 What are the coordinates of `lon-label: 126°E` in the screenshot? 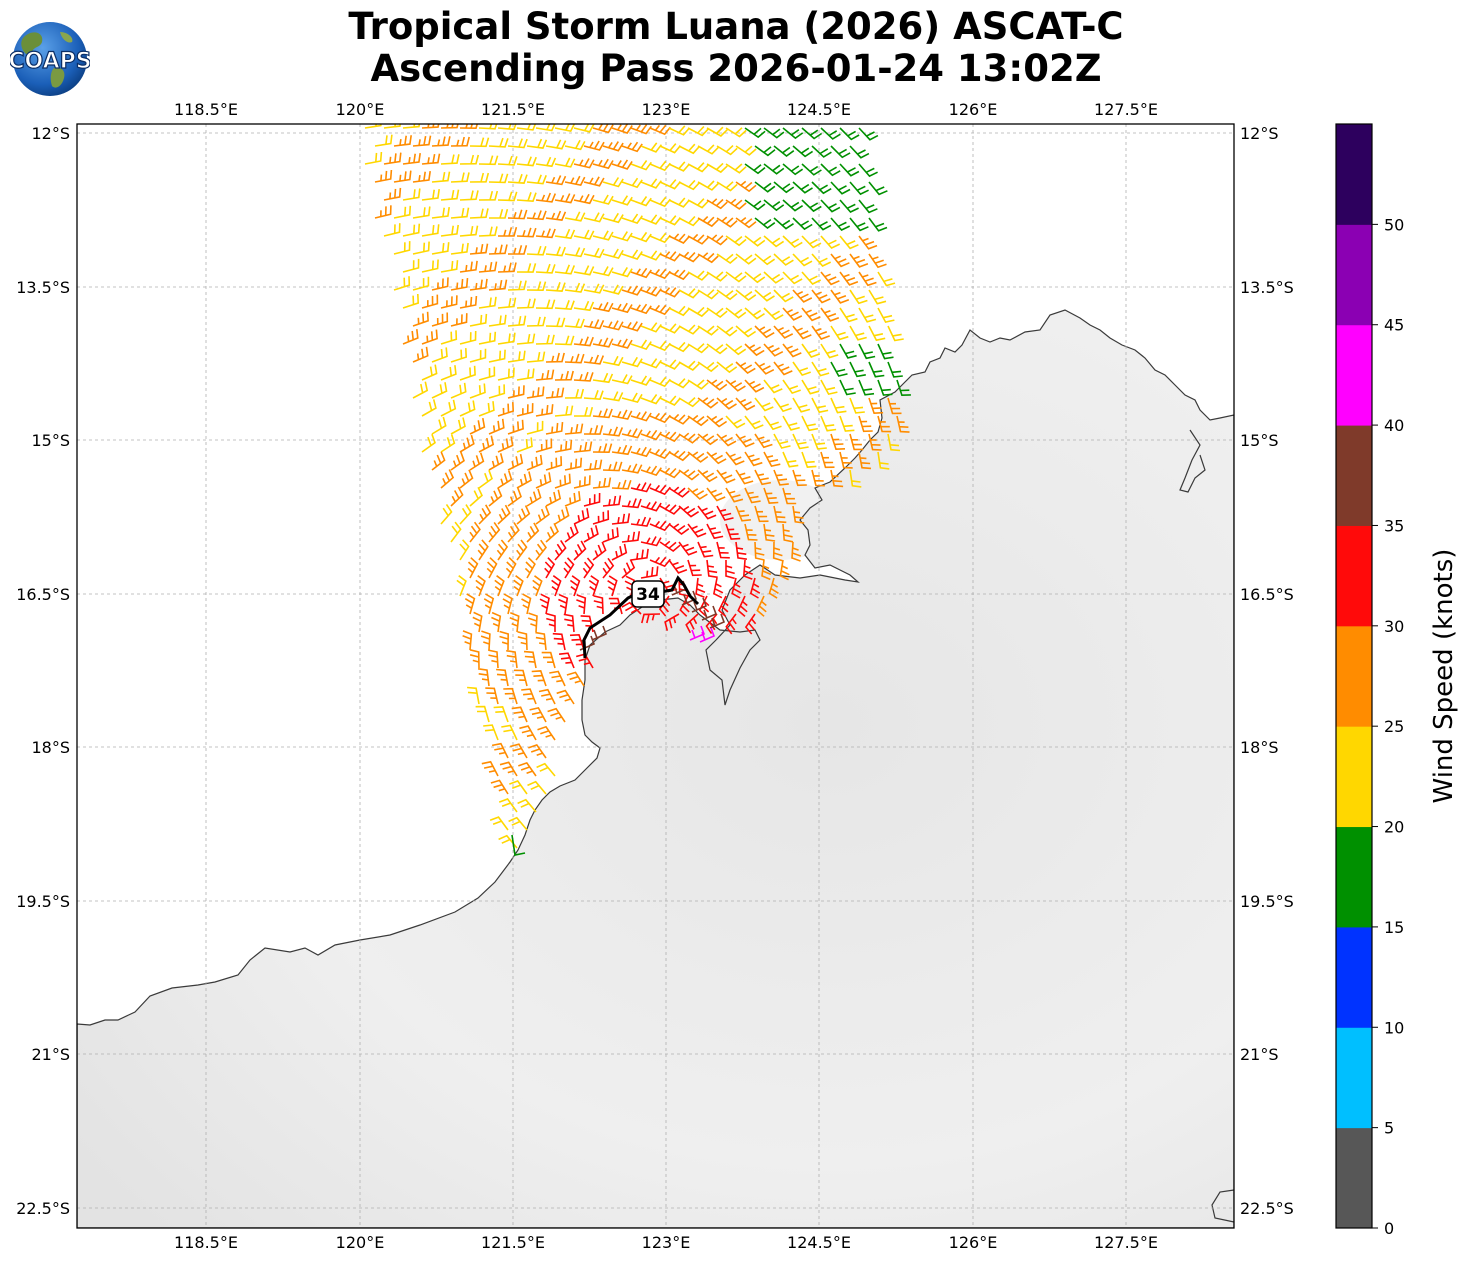 It's located at (973, 109).